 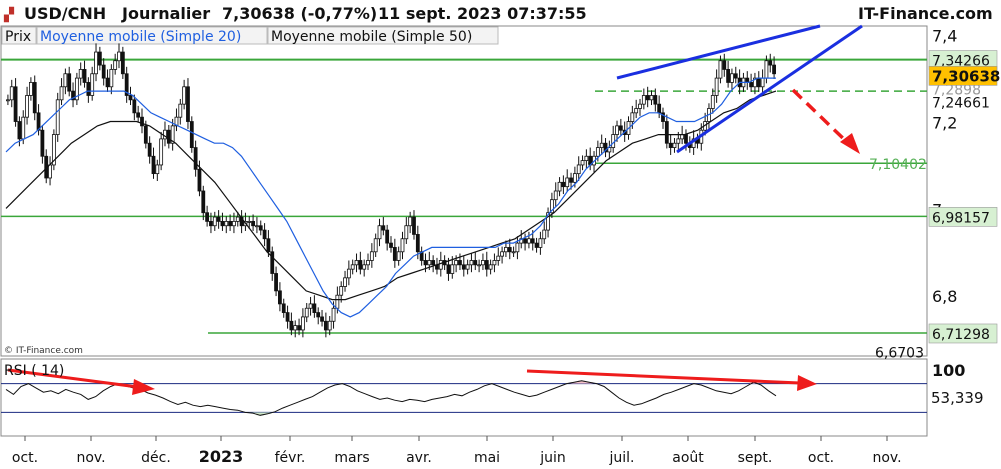 I want to click on legend-prix: Prix, so click(x=18, y=37).